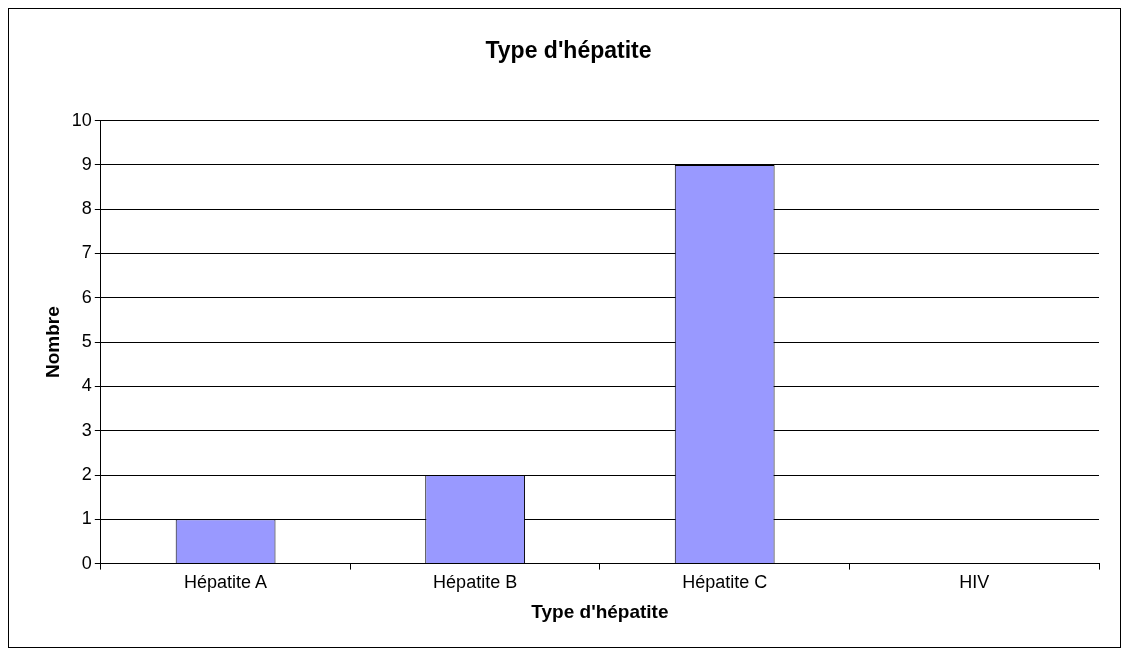 Image resolution: width=1131 pixels, height=650 pixels. What do you see at coordinates (226, 582) in the screenshot?
I see `x-tick-label: Hépatite A` at bounding box center [226, 582].